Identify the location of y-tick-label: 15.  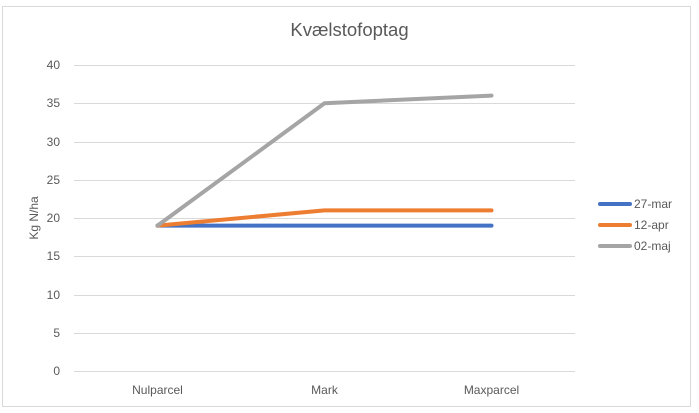
(53, 256).